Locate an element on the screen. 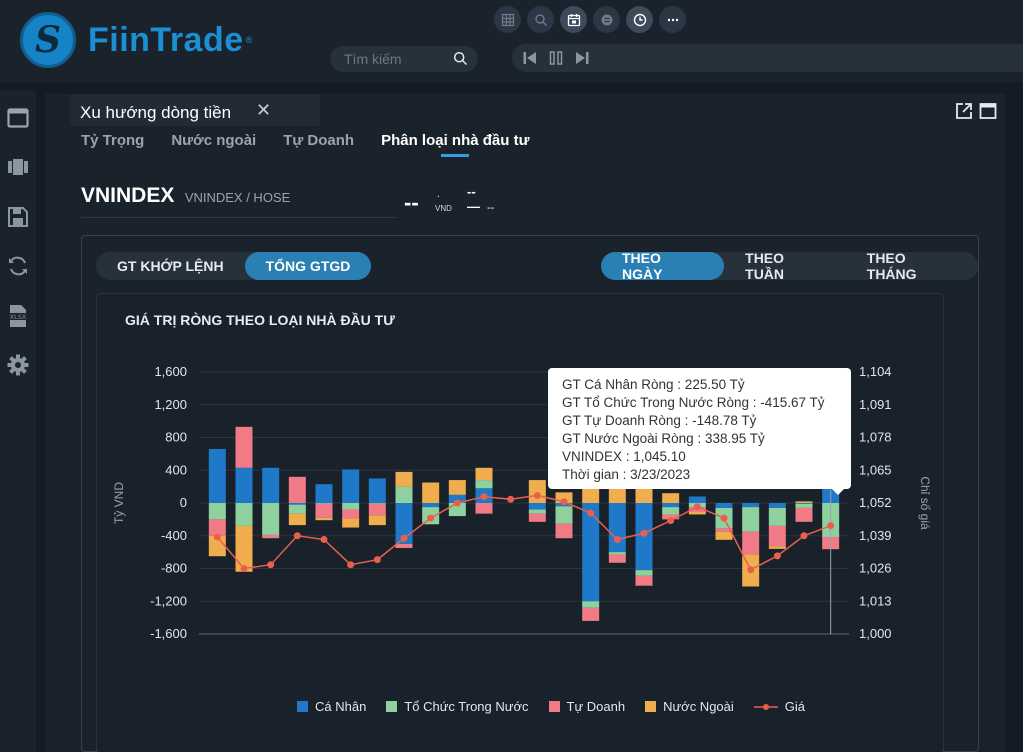  legend-gia: Giá is located at coordinates (779, 706).